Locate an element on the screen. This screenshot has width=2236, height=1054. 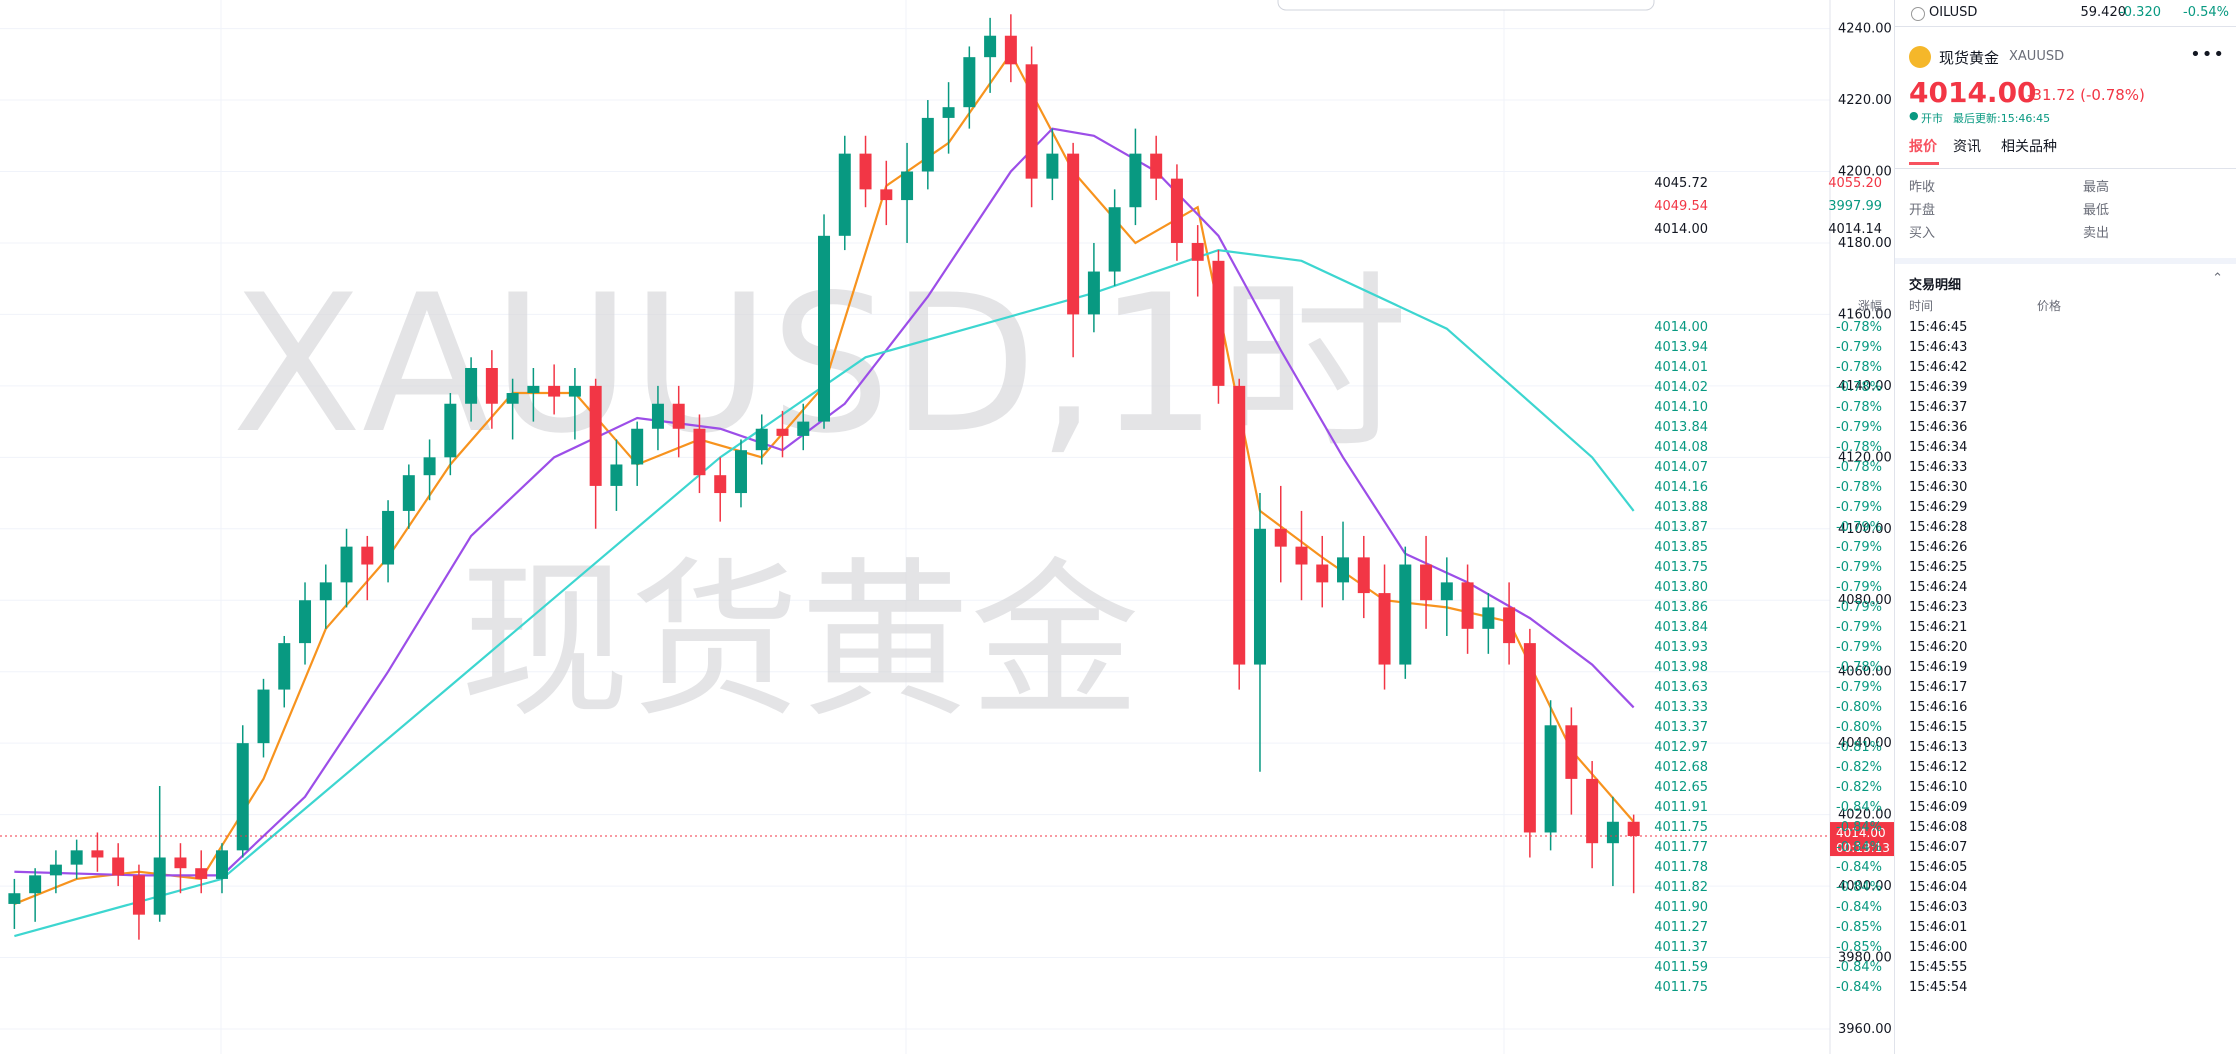
y-tick-label: 4200.00 is located at coordinates (1865, 171).